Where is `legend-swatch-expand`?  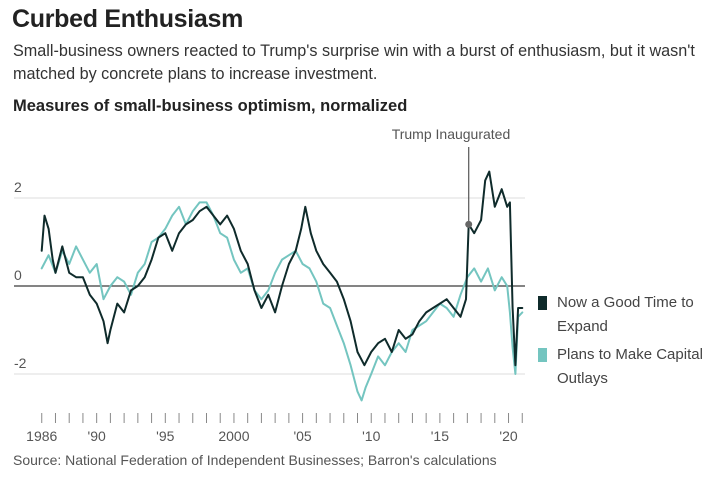
legend-swatch-expand is located at coordinates (542, 303).